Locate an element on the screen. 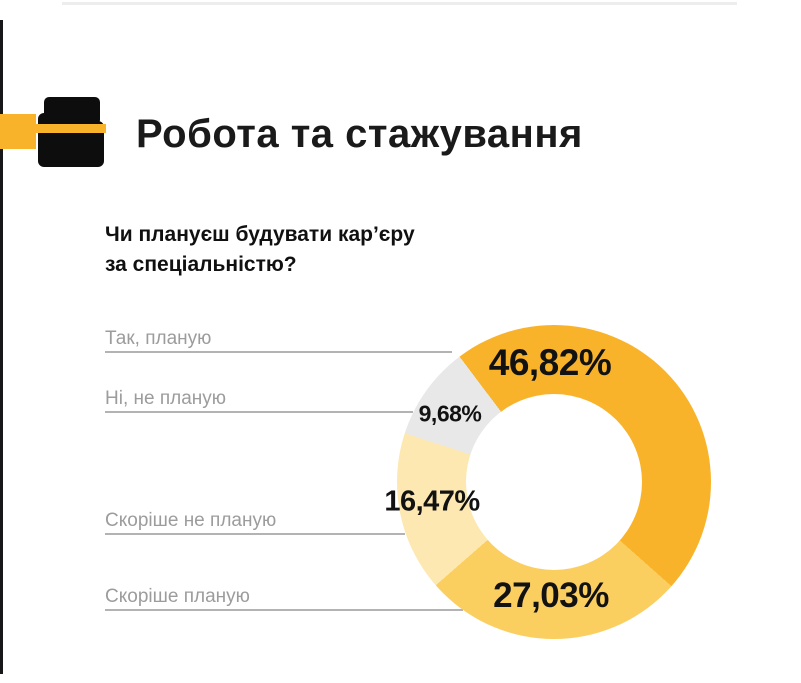 This screenshot has height=683, width=801. left-edge-bar is located at coordinates (1, 347).